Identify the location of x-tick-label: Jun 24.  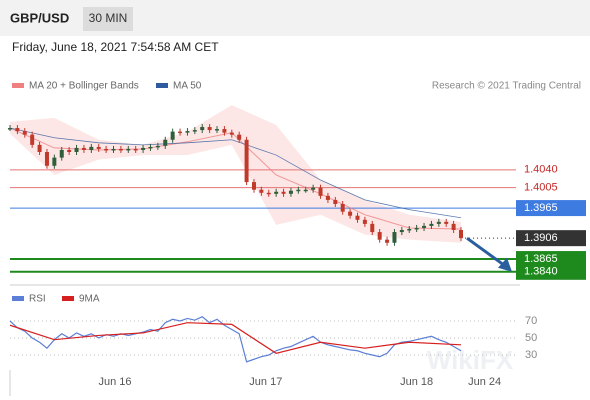
(484, 382).